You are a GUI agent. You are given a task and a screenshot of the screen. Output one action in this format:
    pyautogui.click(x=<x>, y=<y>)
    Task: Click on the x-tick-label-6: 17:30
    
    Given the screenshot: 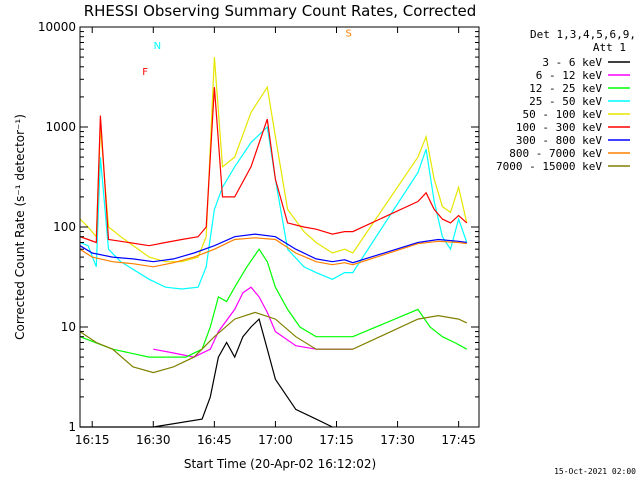 What is the action you would take?
    pyautogui.click(x=397, y=440)
    